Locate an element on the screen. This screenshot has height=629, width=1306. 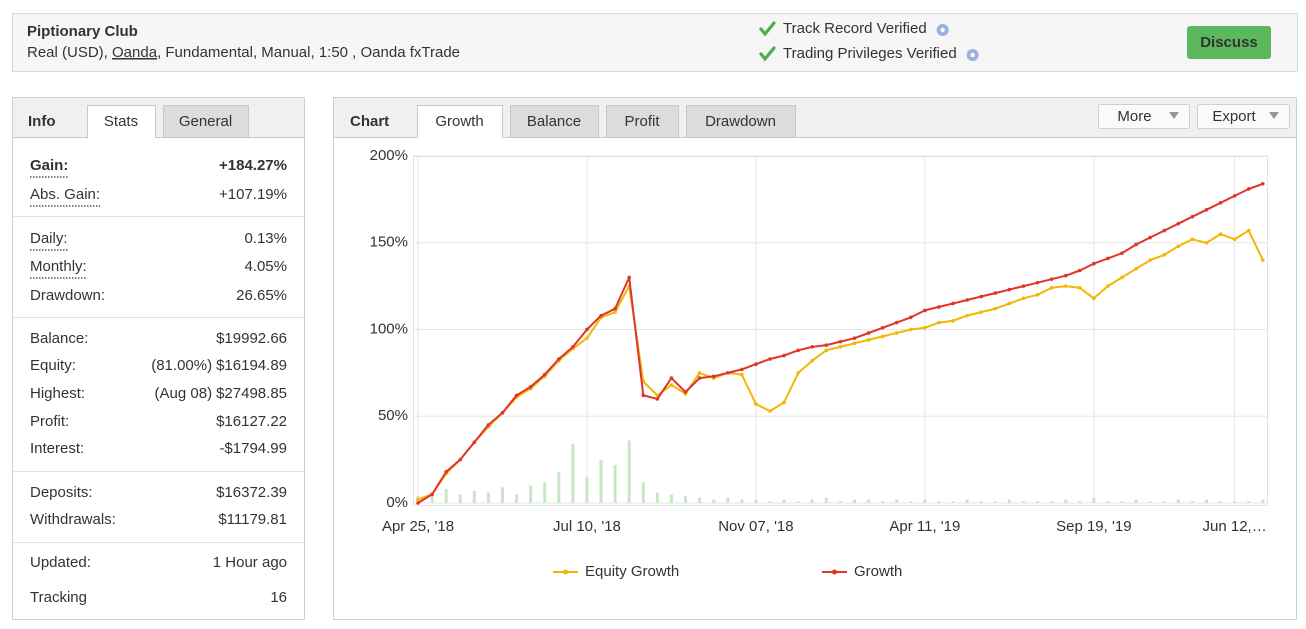
stat-label: Daily: is located at coordinates (49, 238).